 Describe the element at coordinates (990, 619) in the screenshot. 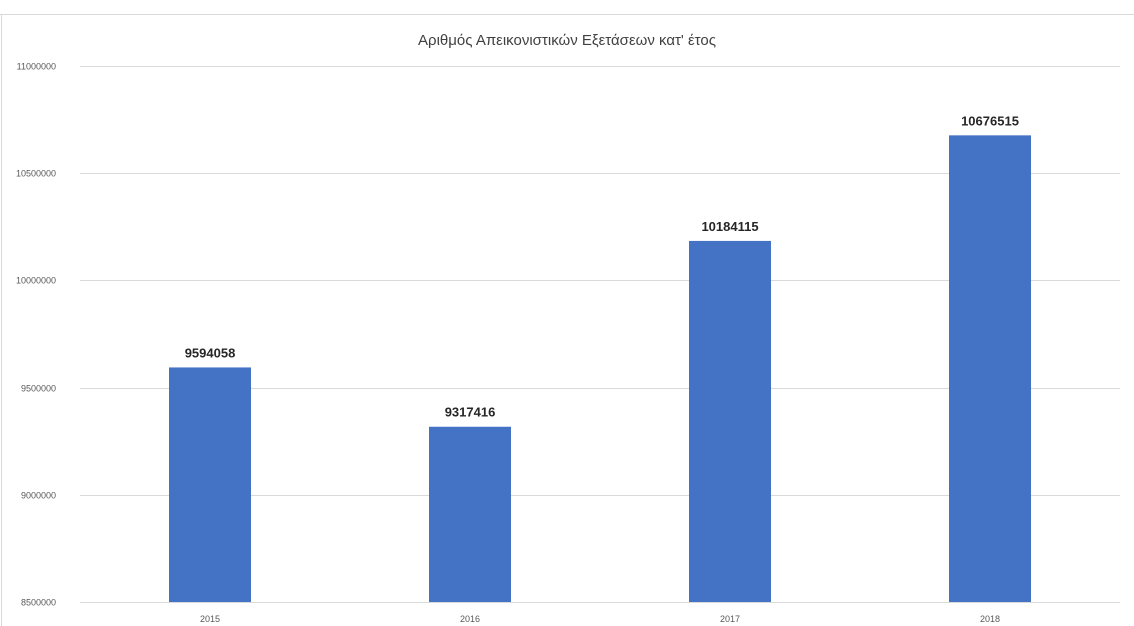

I see `x-tick-label-2018: 2018` at that location.